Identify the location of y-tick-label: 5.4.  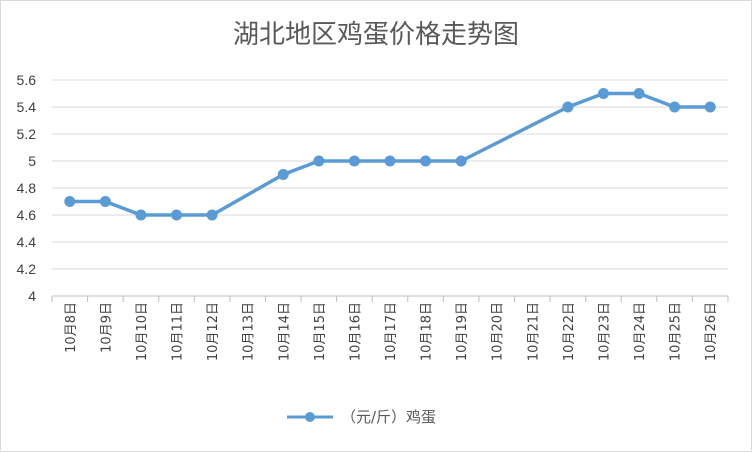
(27, 107).